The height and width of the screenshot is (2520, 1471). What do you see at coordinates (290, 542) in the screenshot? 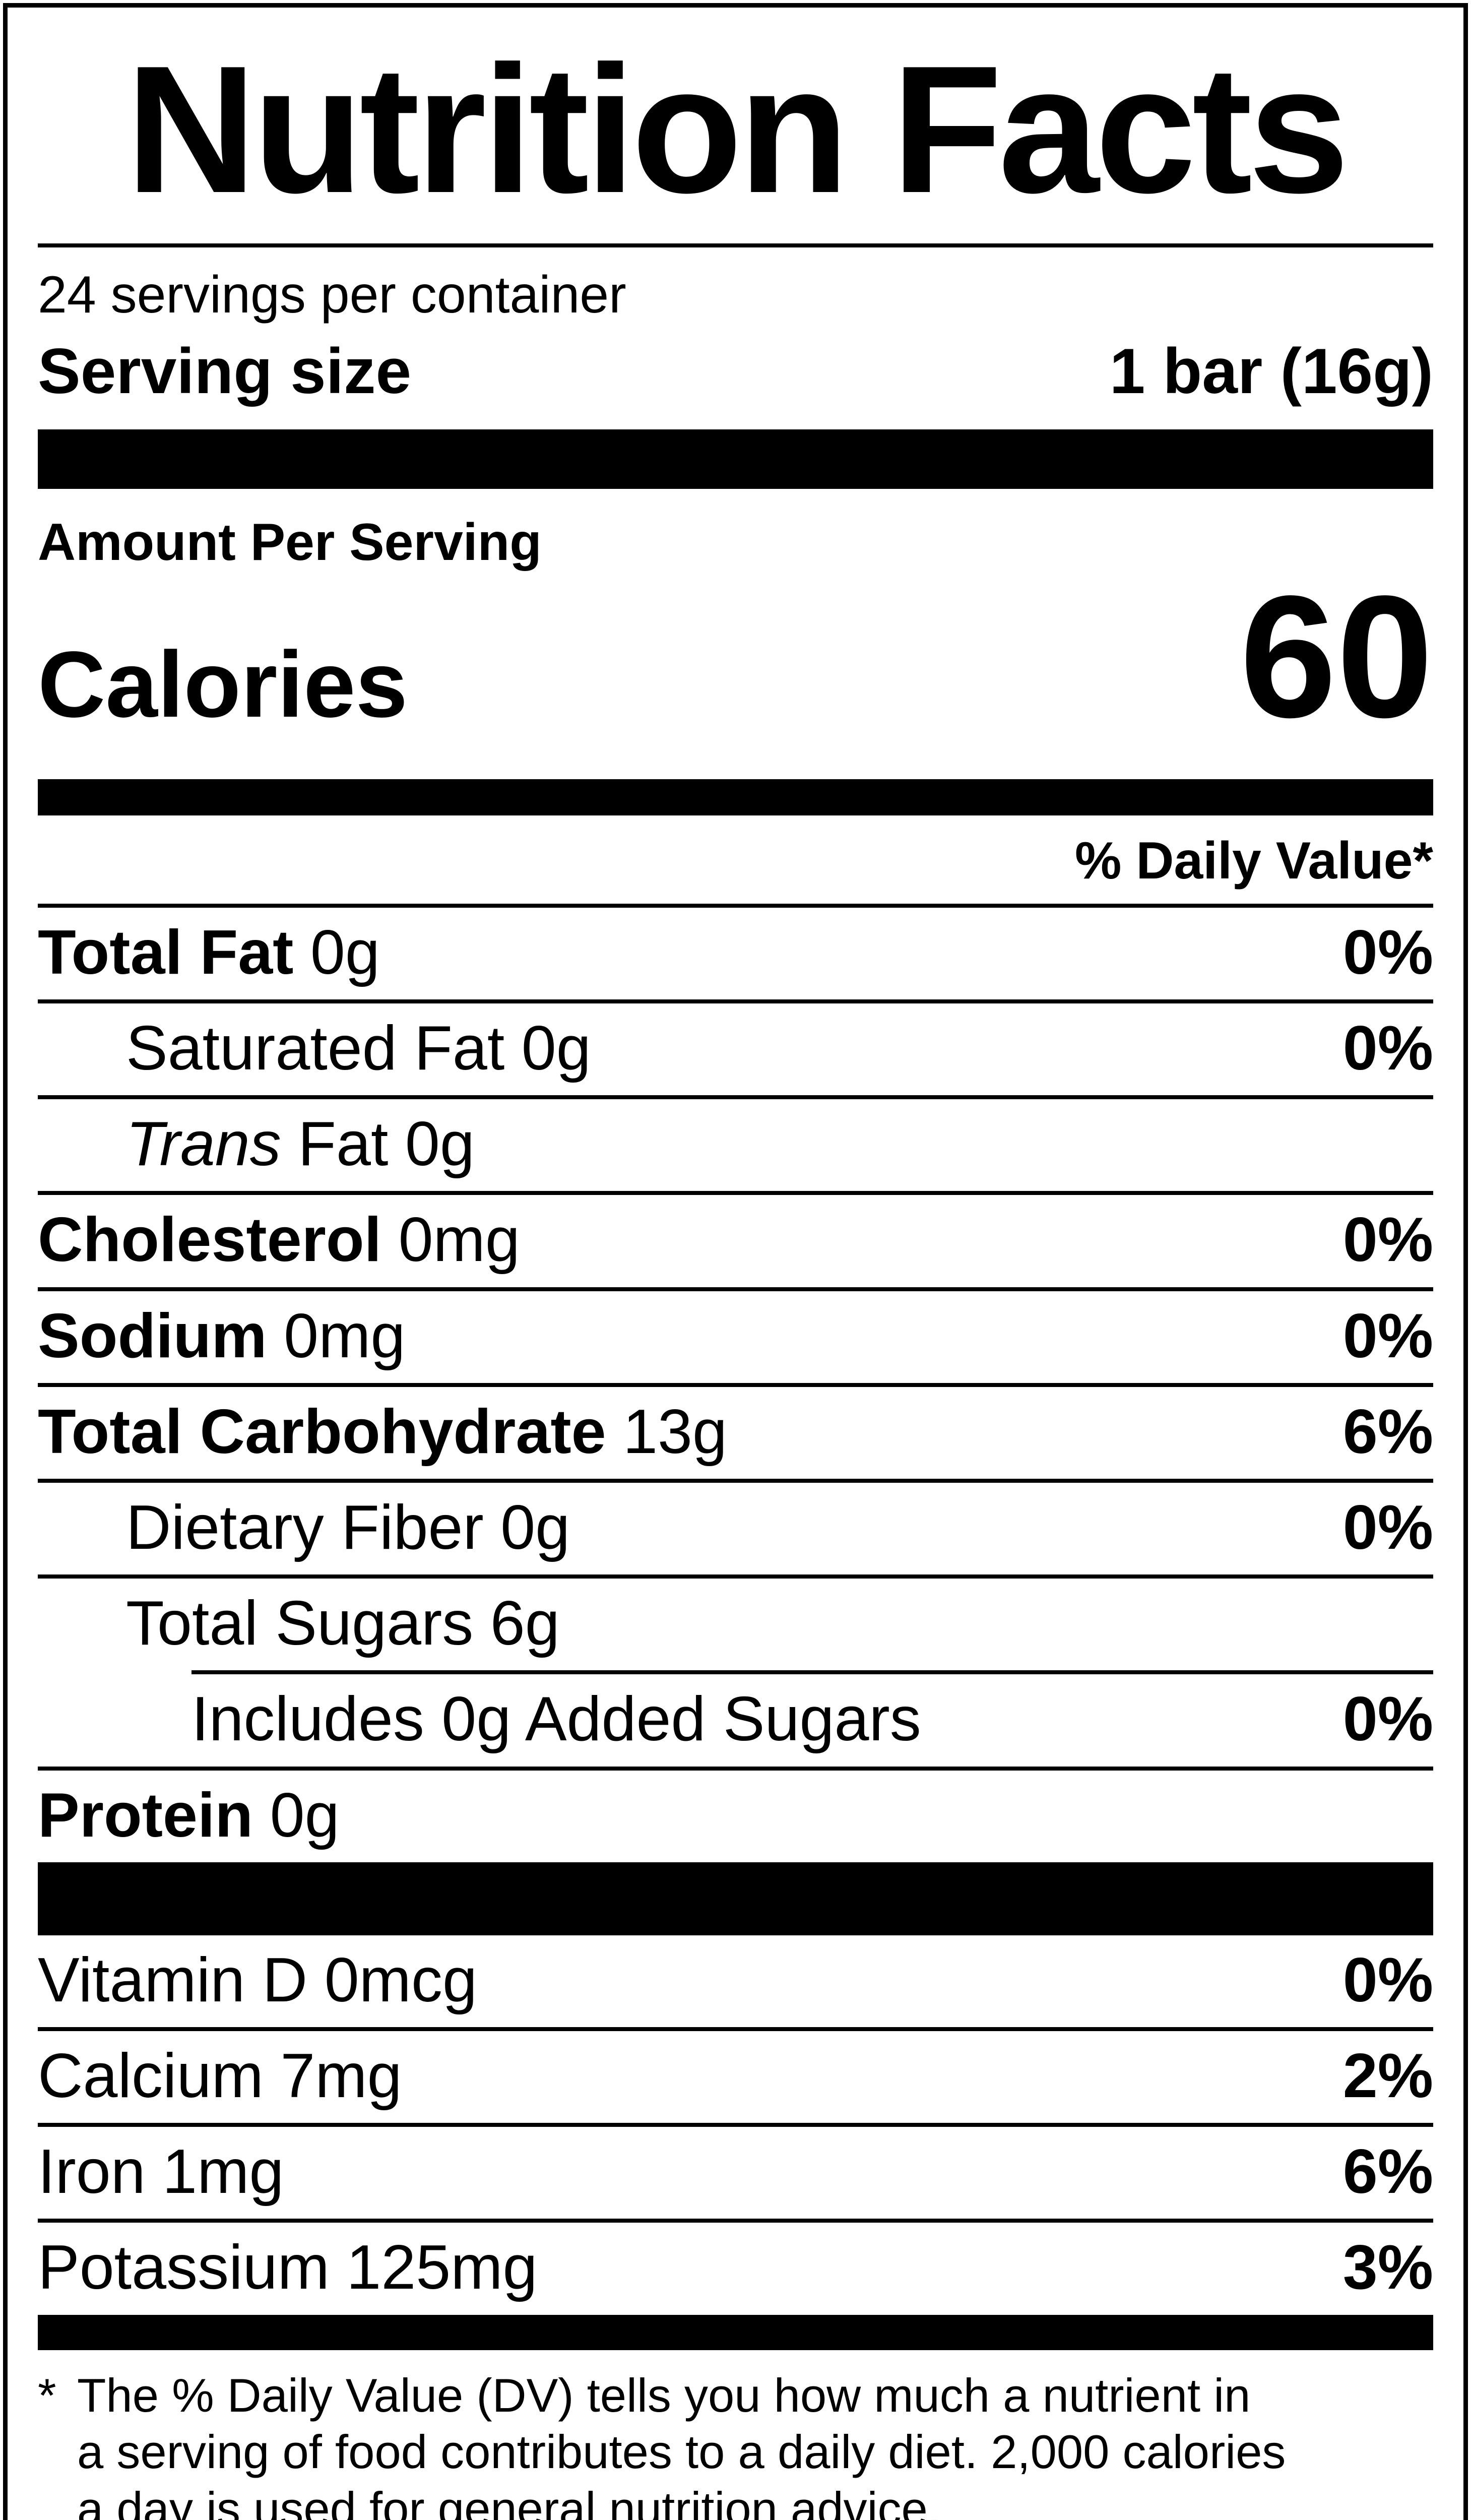
I see `amount-per-serving: Amount Per Serving` at bounding box center [290, 542].